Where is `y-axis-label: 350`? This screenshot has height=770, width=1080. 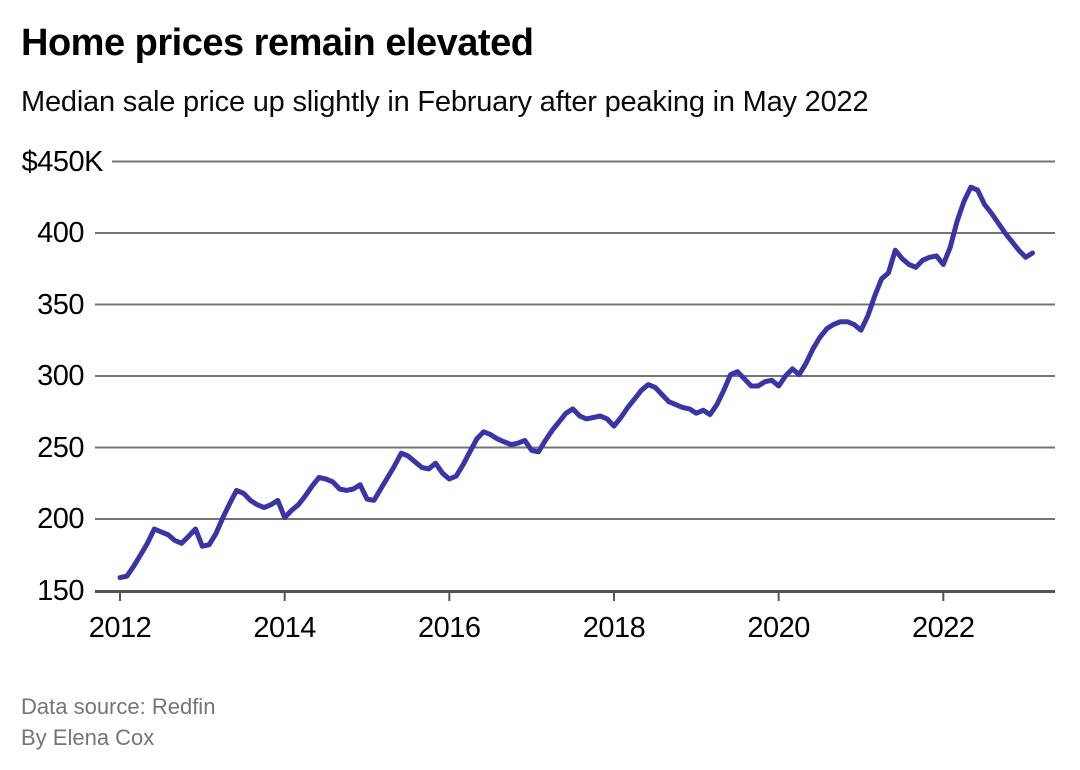 y-axis-label: 350 is located at coordinates (60, 304).